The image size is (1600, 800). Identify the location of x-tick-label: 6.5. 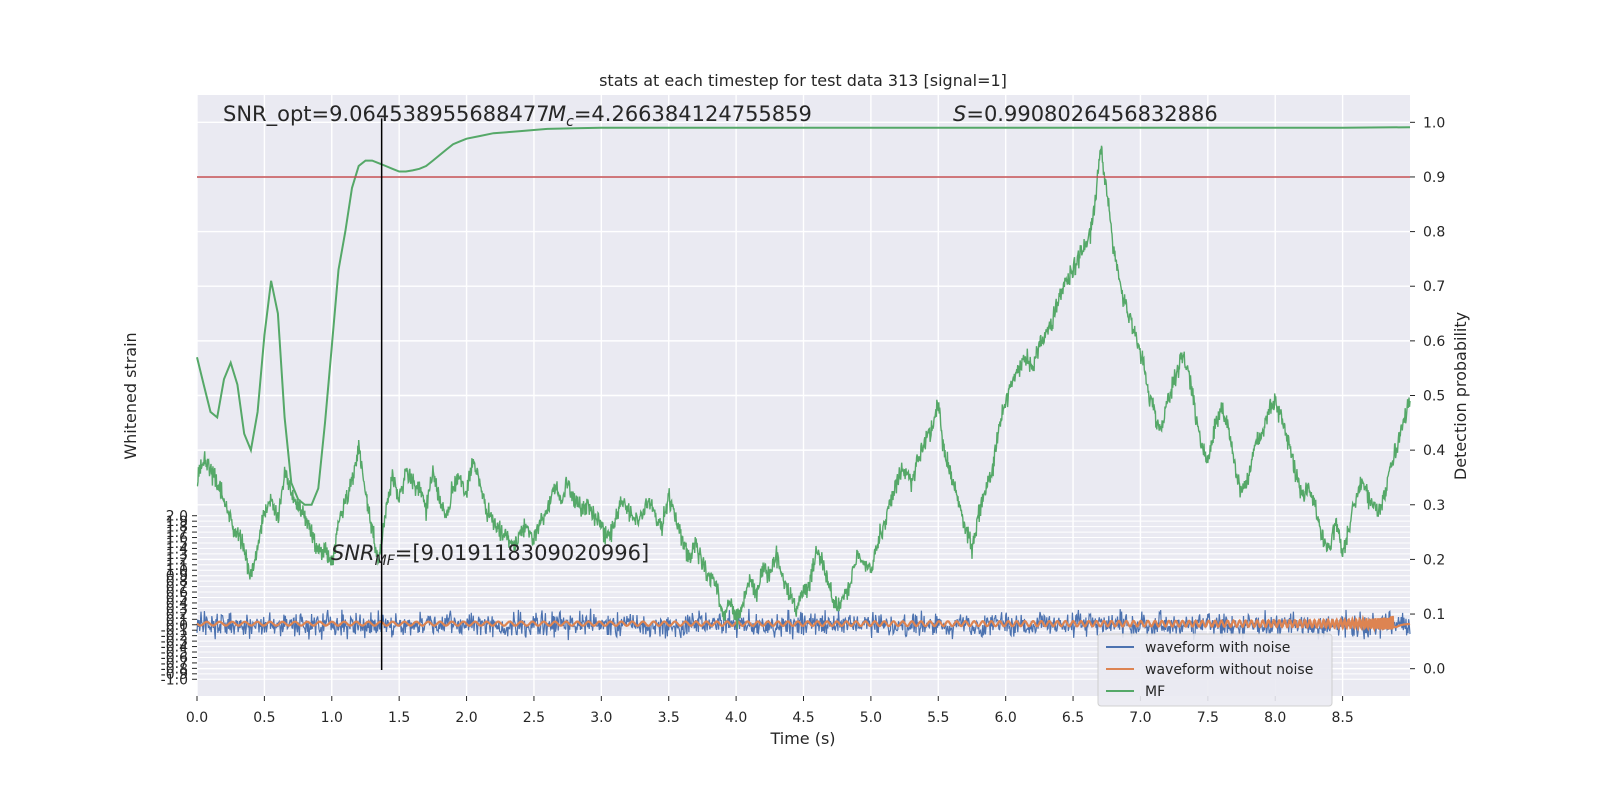
(1073, 718).